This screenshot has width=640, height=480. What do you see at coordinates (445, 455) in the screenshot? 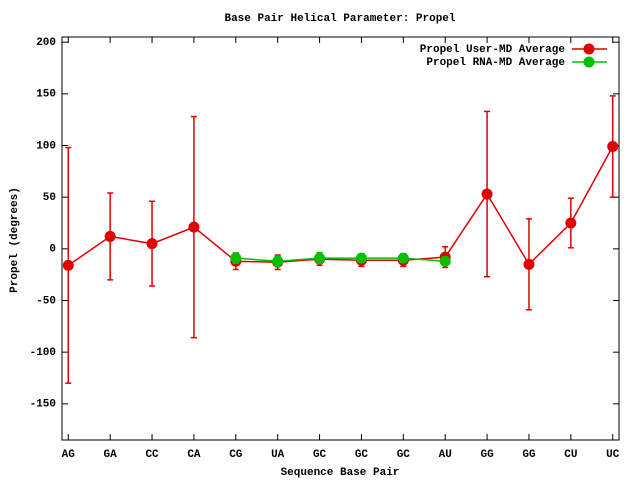
I see `x-tick-label: AU` at bounding box center [445, 455].